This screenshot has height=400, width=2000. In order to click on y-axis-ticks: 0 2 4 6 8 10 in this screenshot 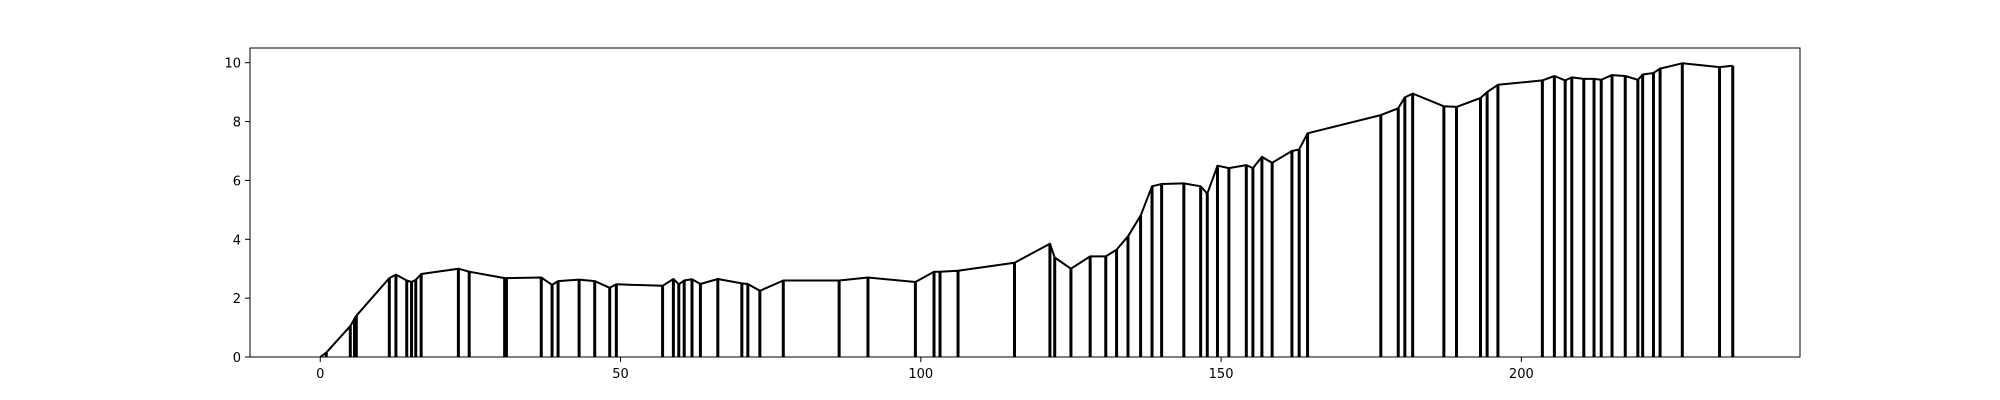, I will do `click(237, 211)`.